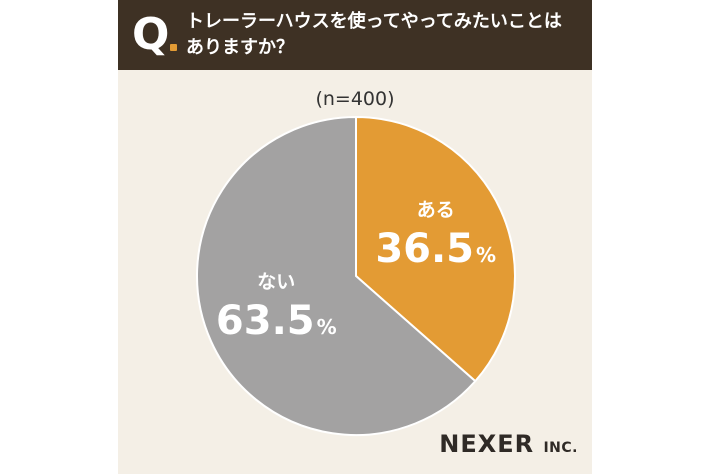 The image size is (710, 474). I want to click on sample-size-label: (n=400), so click(355, 99).